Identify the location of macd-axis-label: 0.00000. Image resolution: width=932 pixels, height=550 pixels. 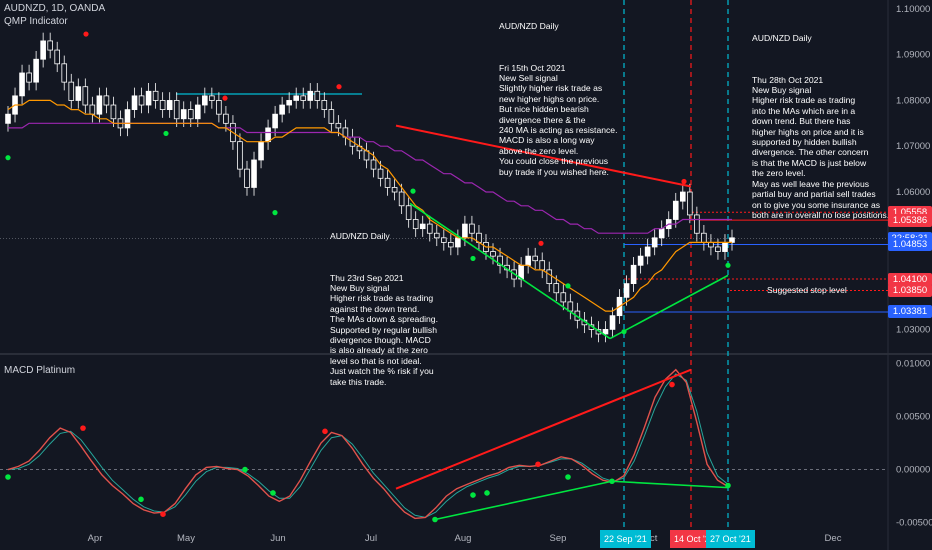
(913, 470).